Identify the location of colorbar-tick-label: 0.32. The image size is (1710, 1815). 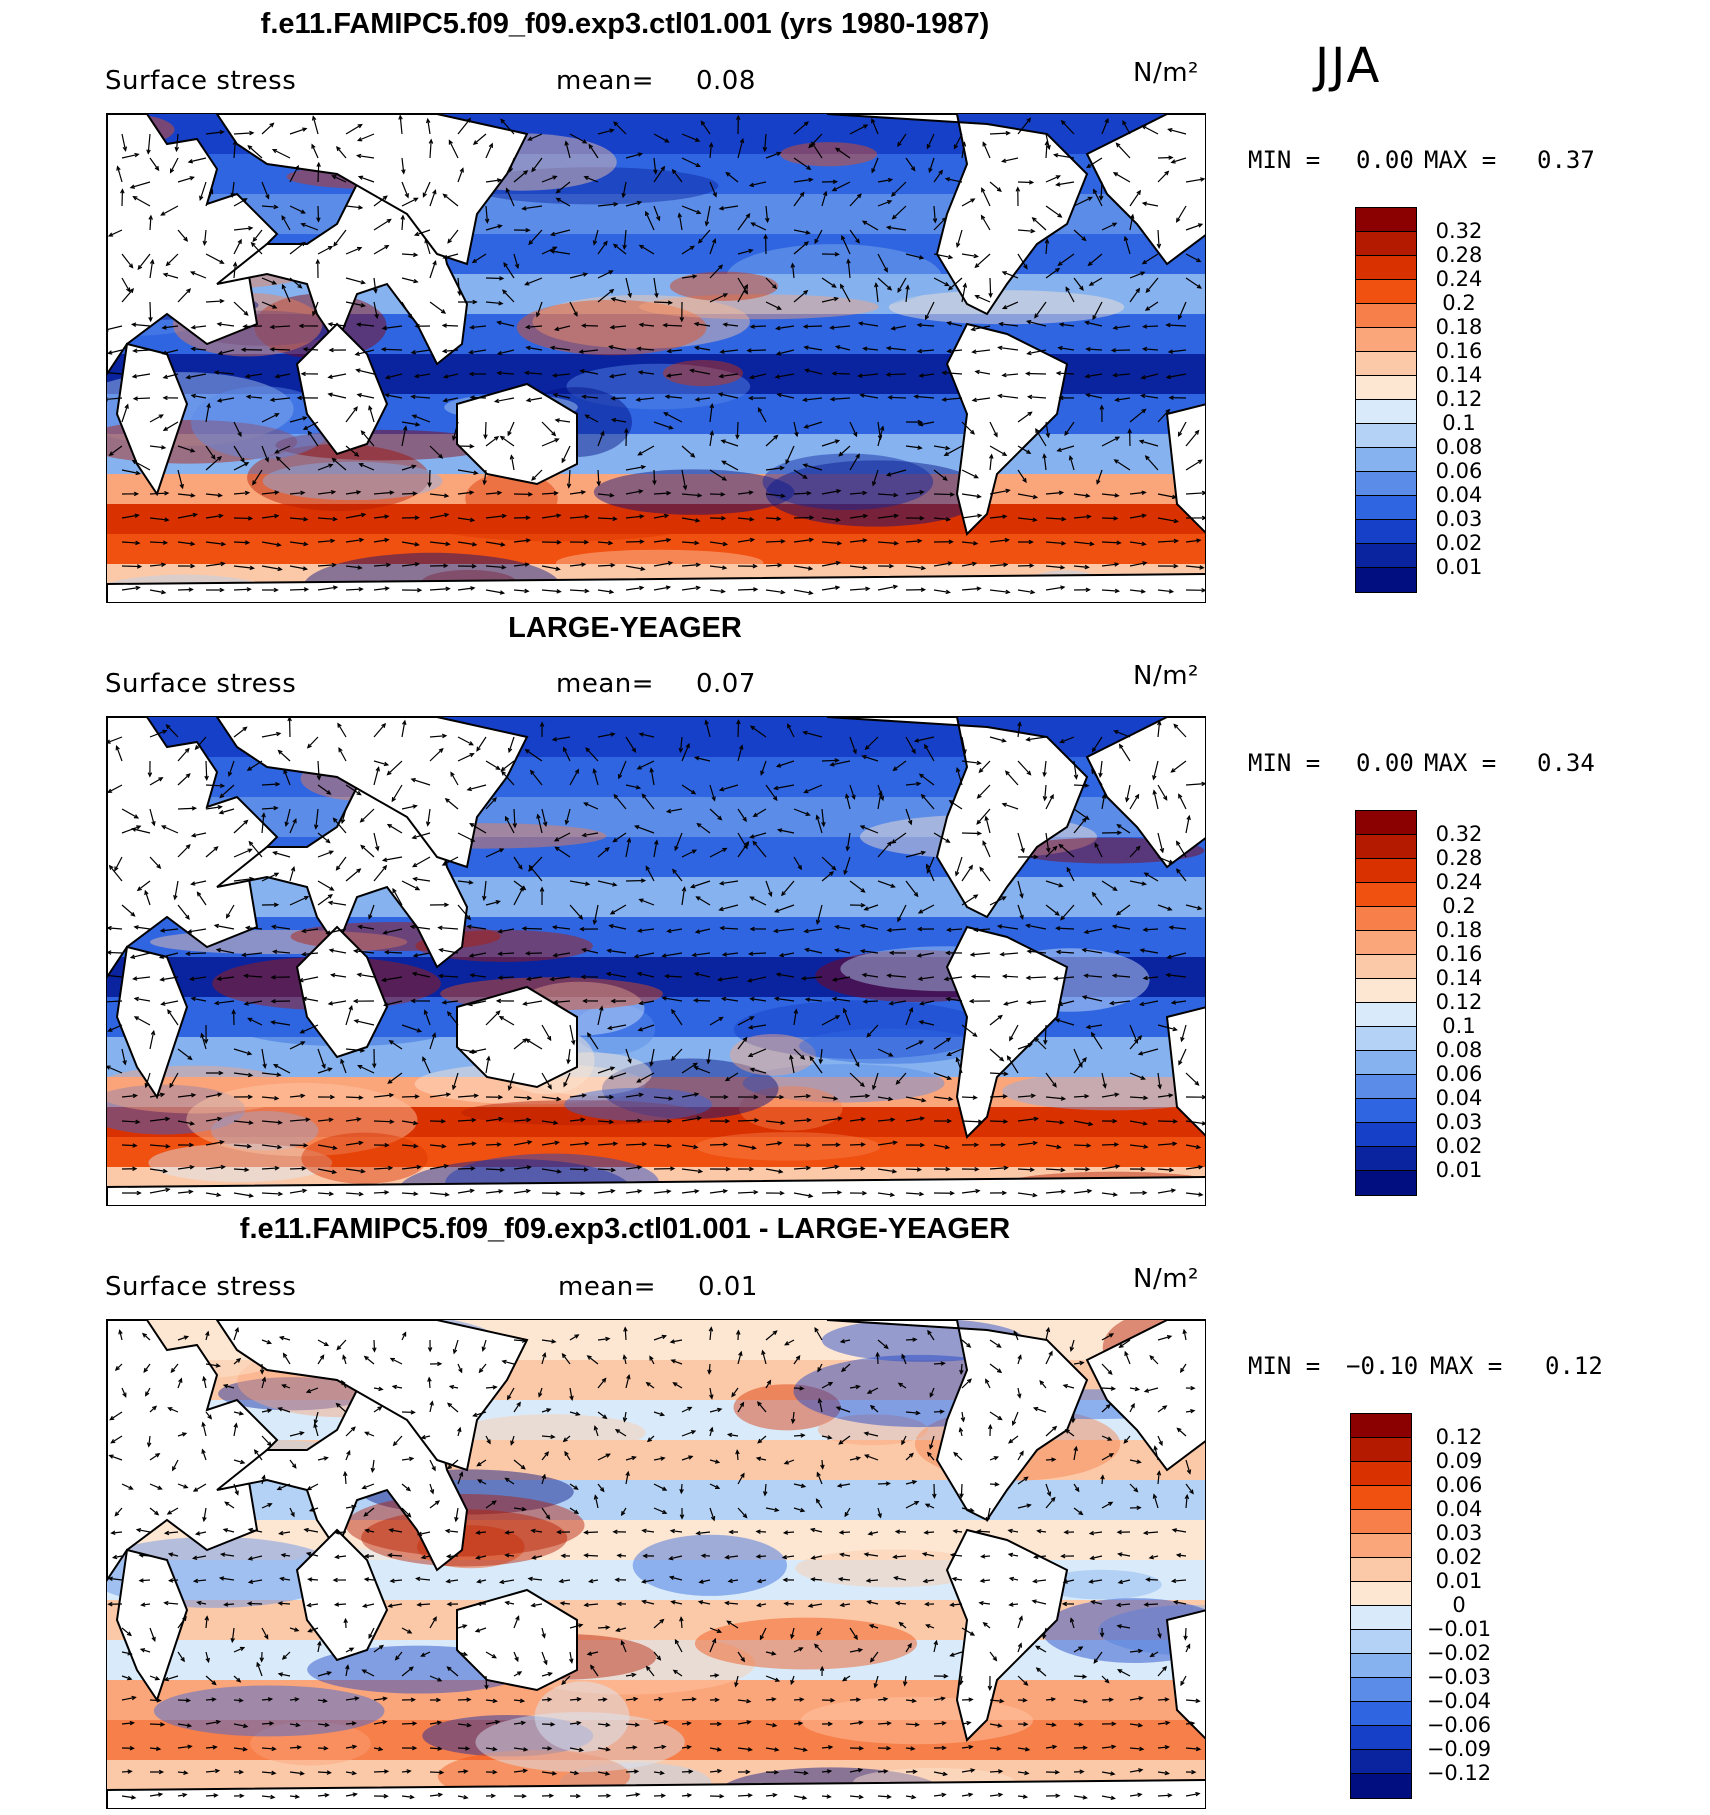
(1459, 834).